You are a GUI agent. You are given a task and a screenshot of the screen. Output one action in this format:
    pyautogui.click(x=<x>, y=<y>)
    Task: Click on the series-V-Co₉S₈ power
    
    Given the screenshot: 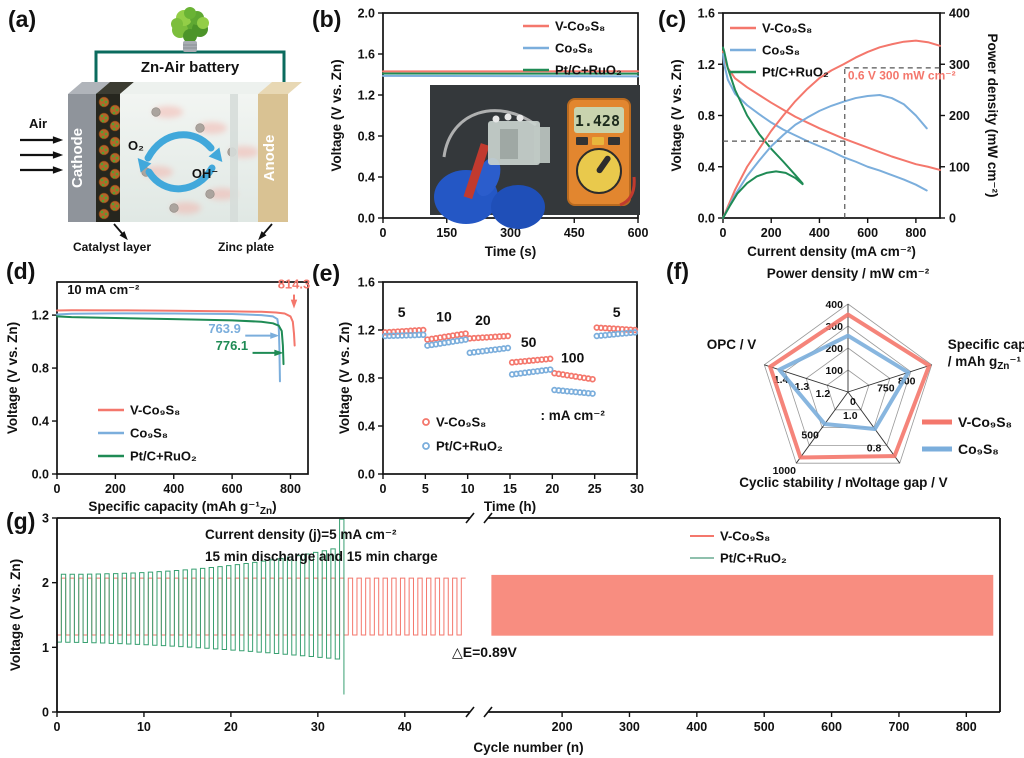 What is the action you would take?
    pyautogui.click(x=831, y=129)
    